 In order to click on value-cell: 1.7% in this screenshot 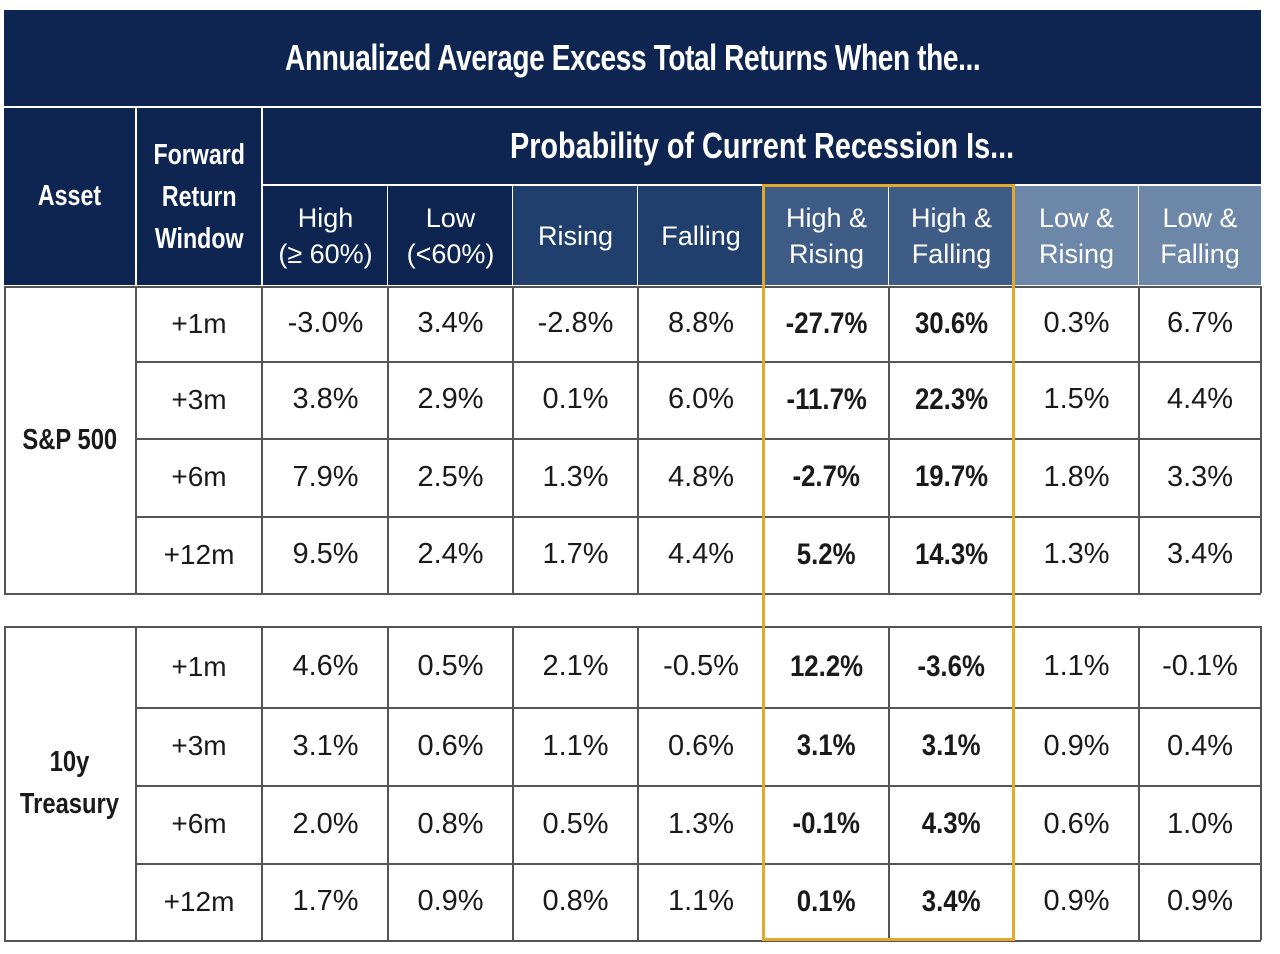, I will do `click(325, 901)`.